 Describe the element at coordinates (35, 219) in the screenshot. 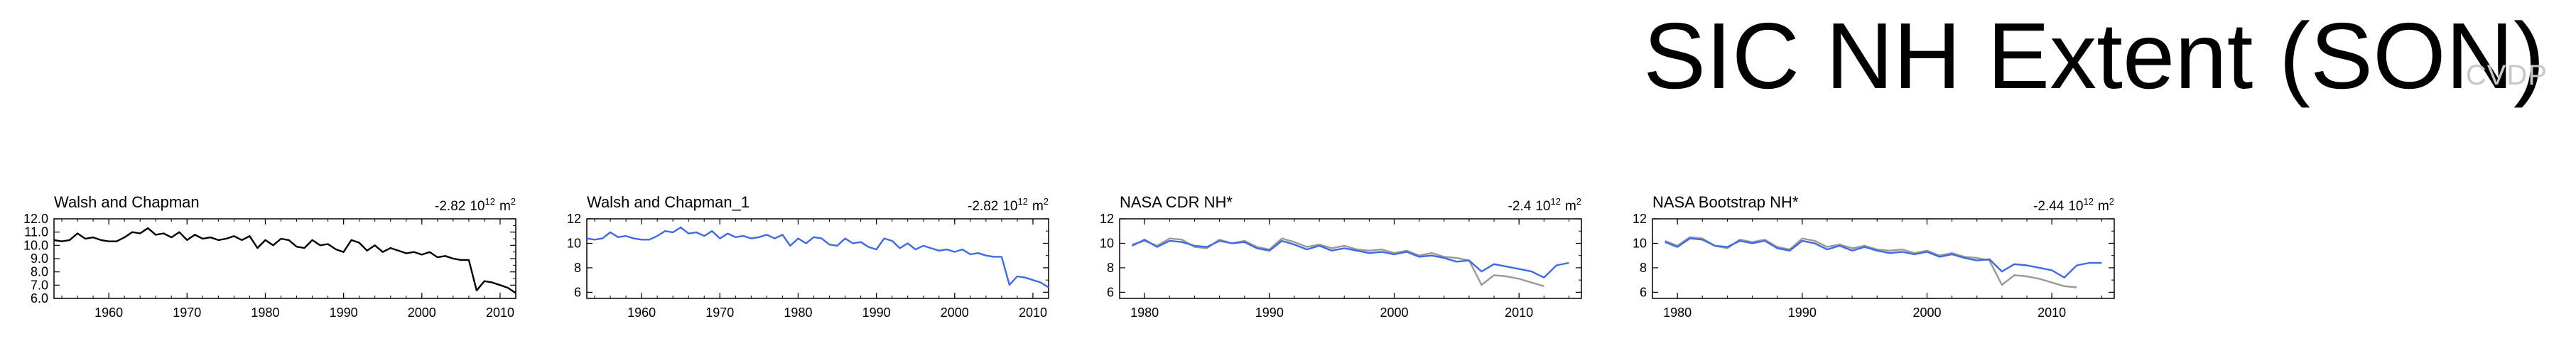

I see `y-tick-label: 12.0` at that location.